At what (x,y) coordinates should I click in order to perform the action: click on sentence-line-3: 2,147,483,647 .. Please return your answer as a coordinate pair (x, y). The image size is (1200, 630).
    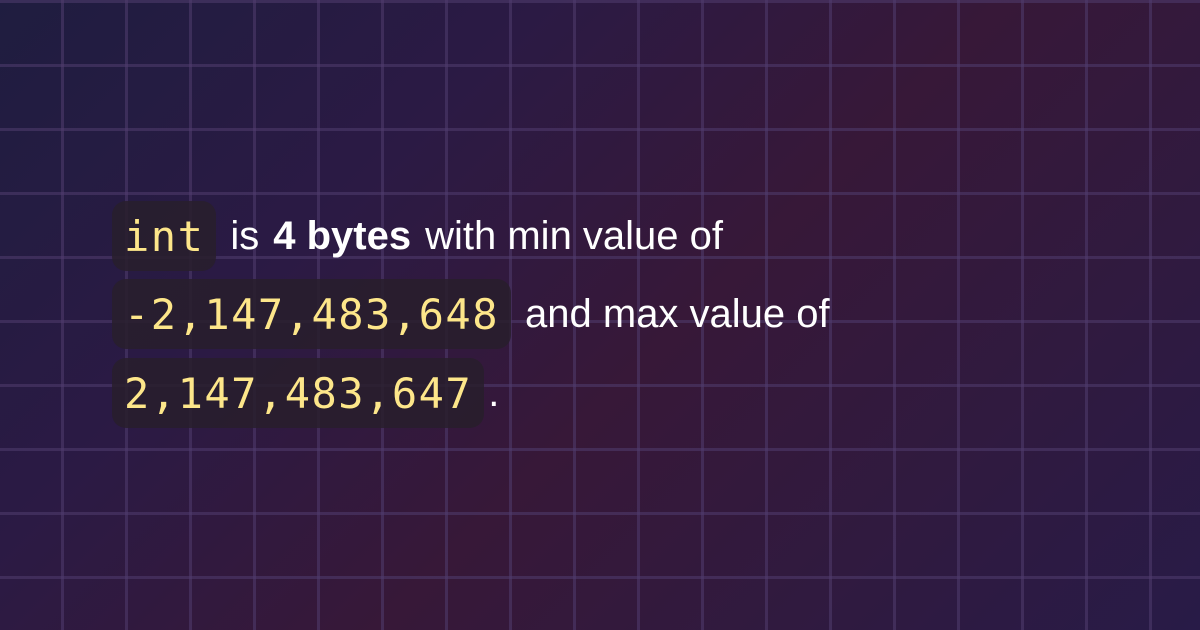
    Looking at the image, I should click on (305, 393).